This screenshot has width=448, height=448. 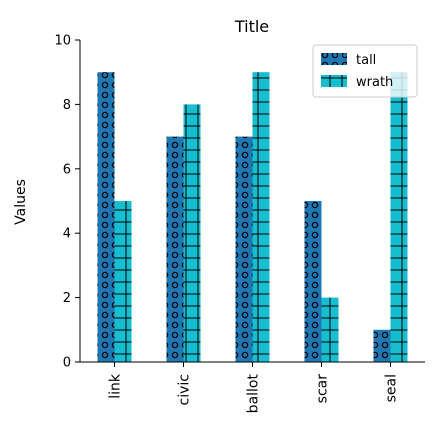 What do you see at coordinates (192, 233) in the screenshot?
I see `bar-wrath-civic` at bounding box center [192, 233].